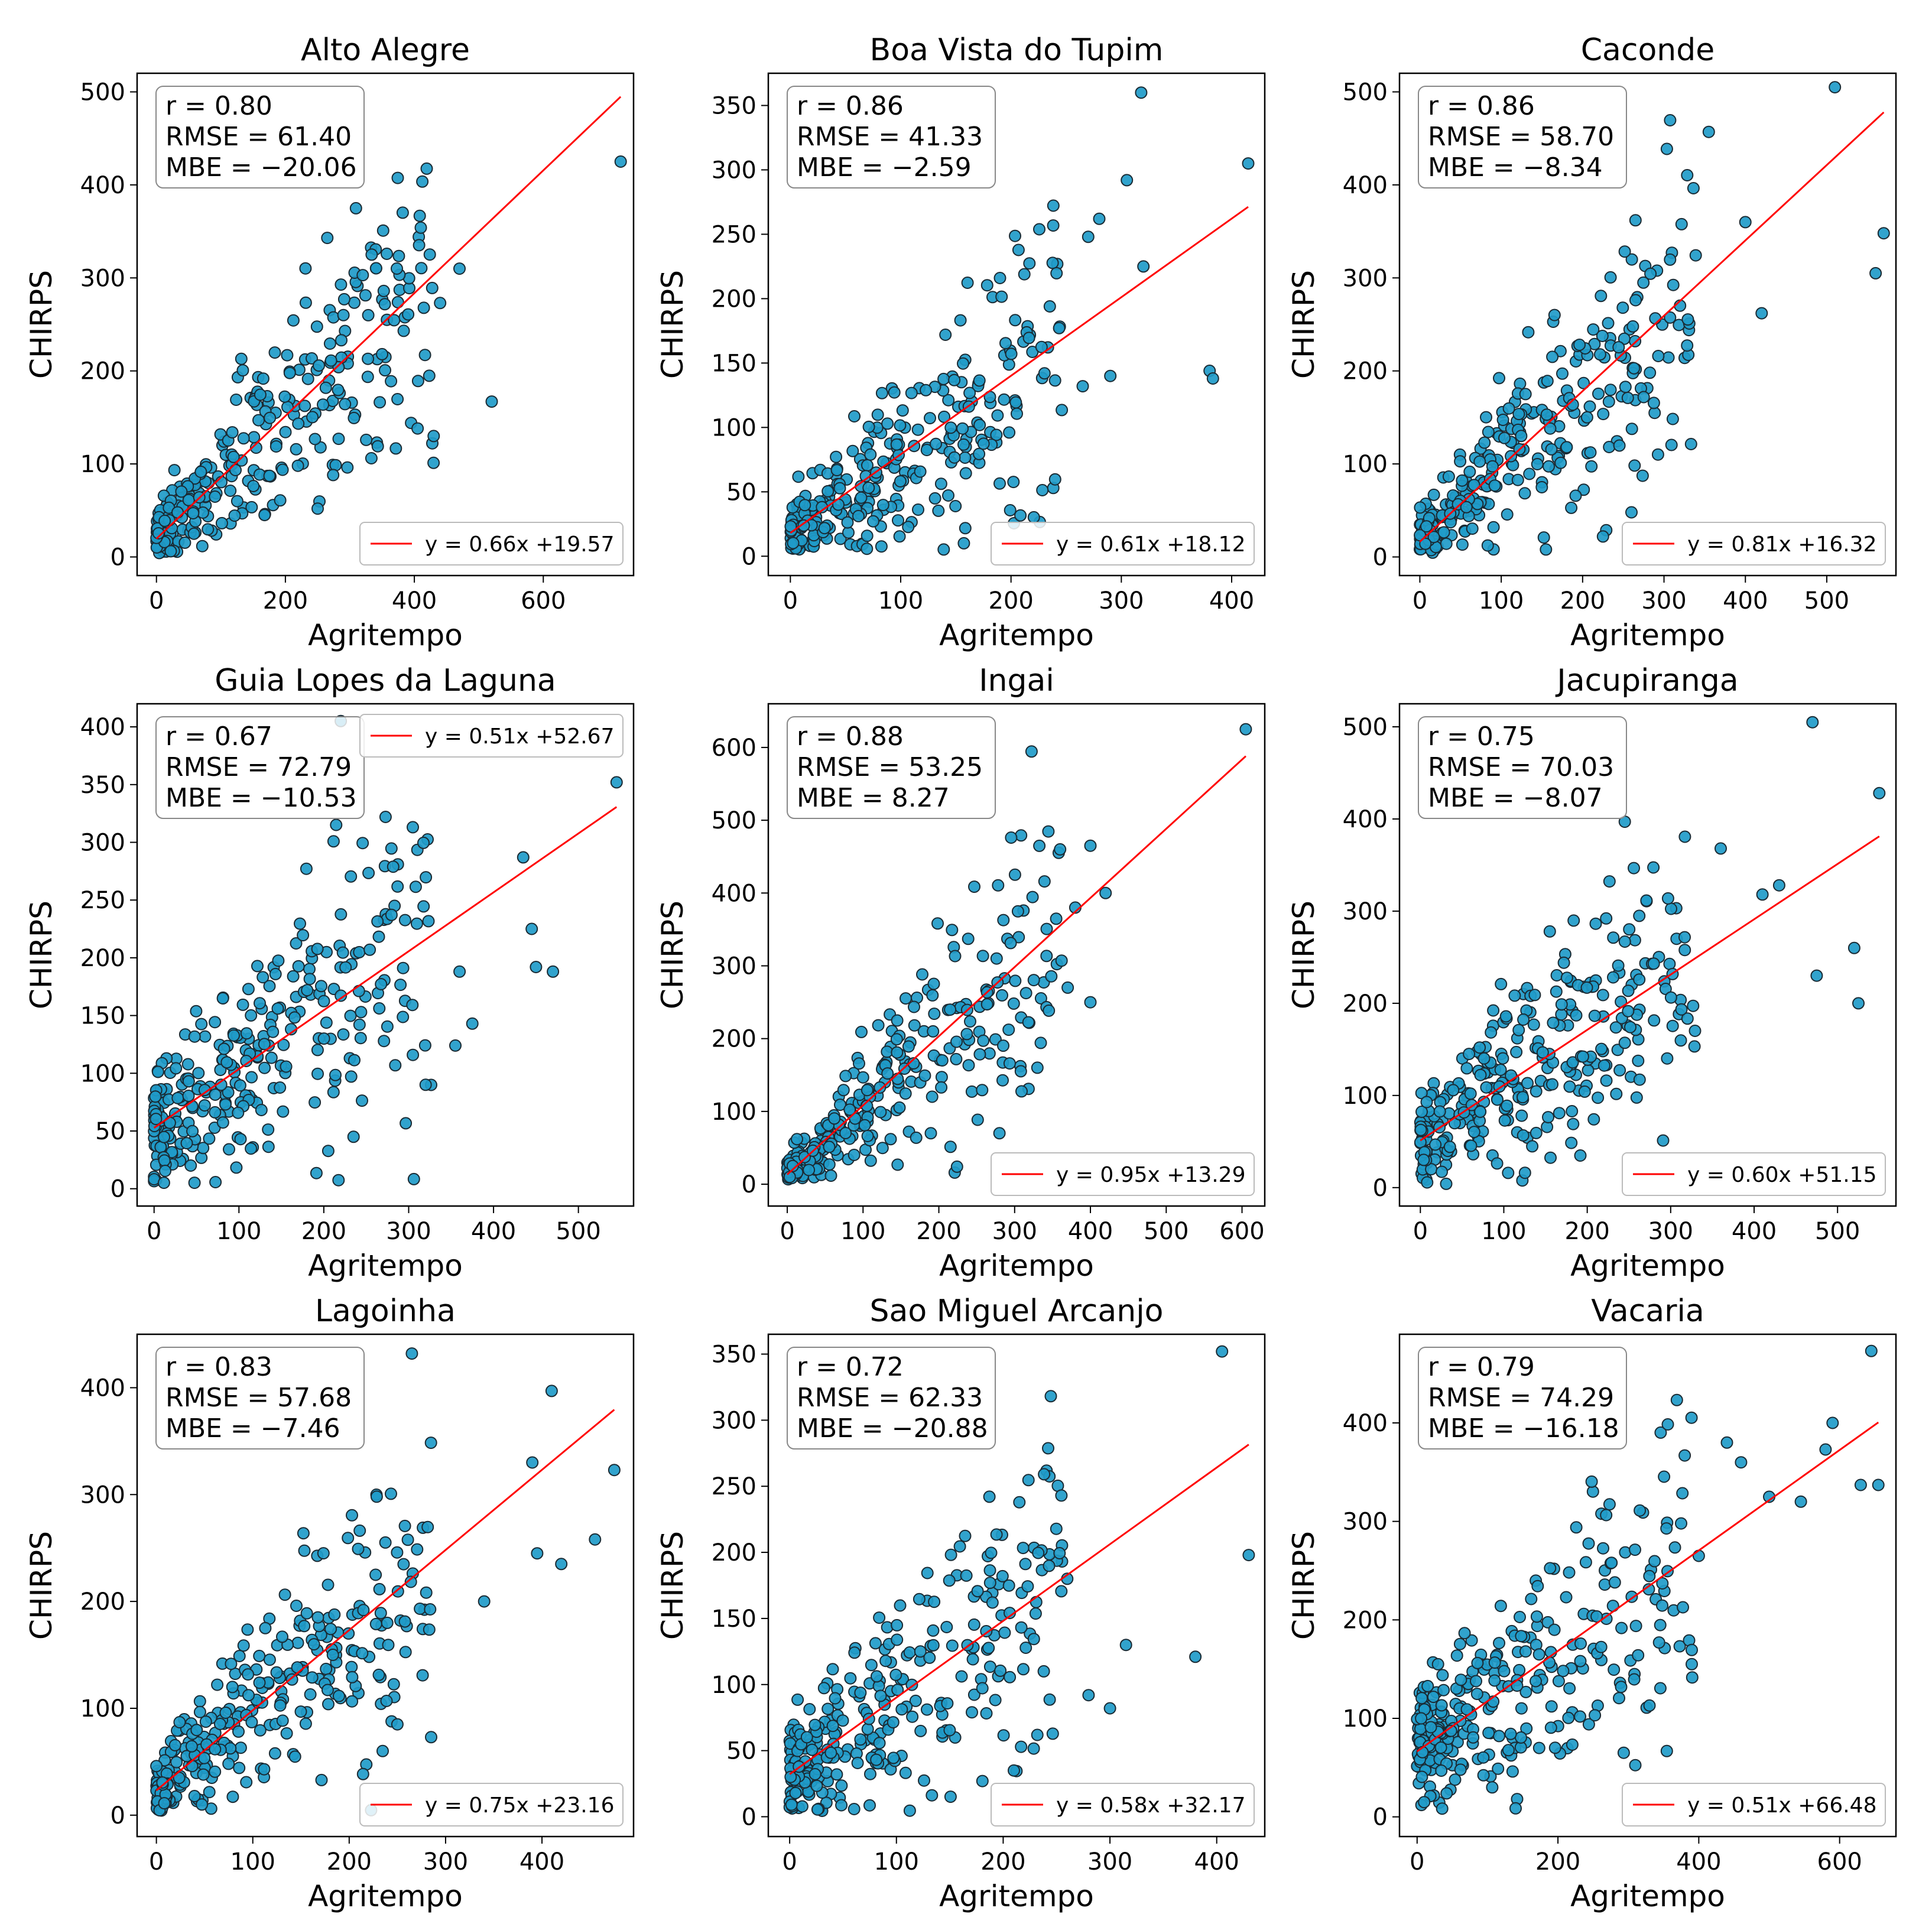 Image resolution: width=1932 pixels, height=1924 pixels. I want to click on regression-line, so click(385, 968).